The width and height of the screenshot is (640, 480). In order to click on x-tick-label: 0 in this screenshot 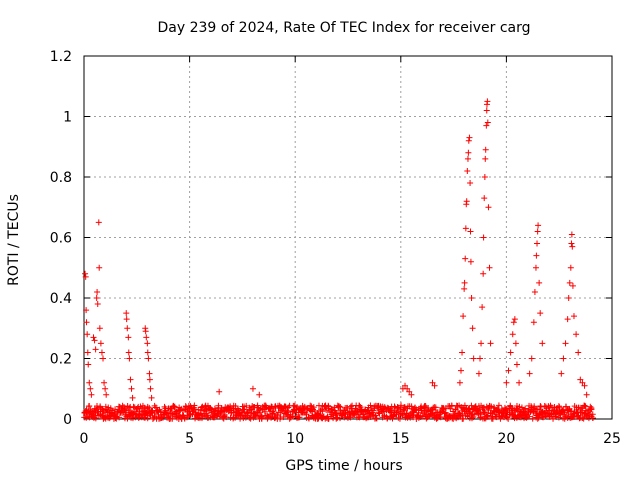, I will do `click(84, 439)`.